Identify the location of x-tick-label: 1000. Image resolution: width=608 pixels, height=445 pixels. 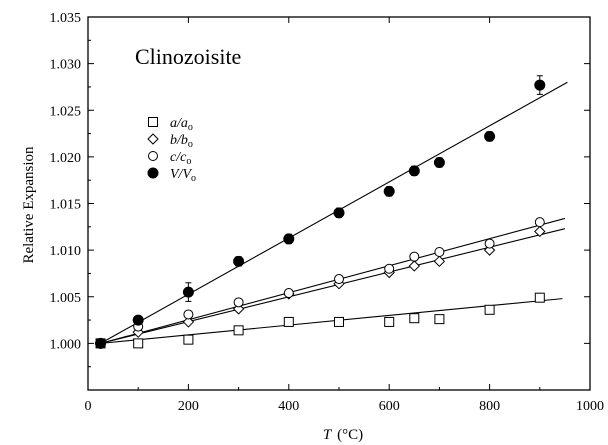
(590, 406).